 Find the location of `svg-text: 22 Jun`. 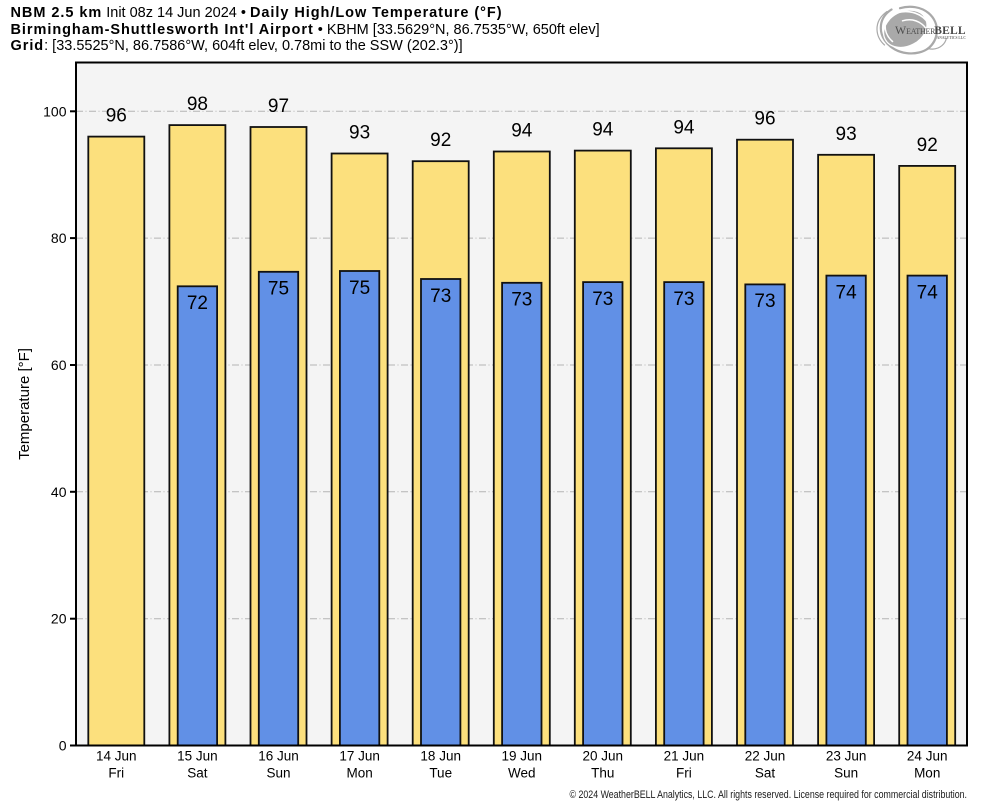

svg-text: 22 Jun is located at coordinates (765, 756).